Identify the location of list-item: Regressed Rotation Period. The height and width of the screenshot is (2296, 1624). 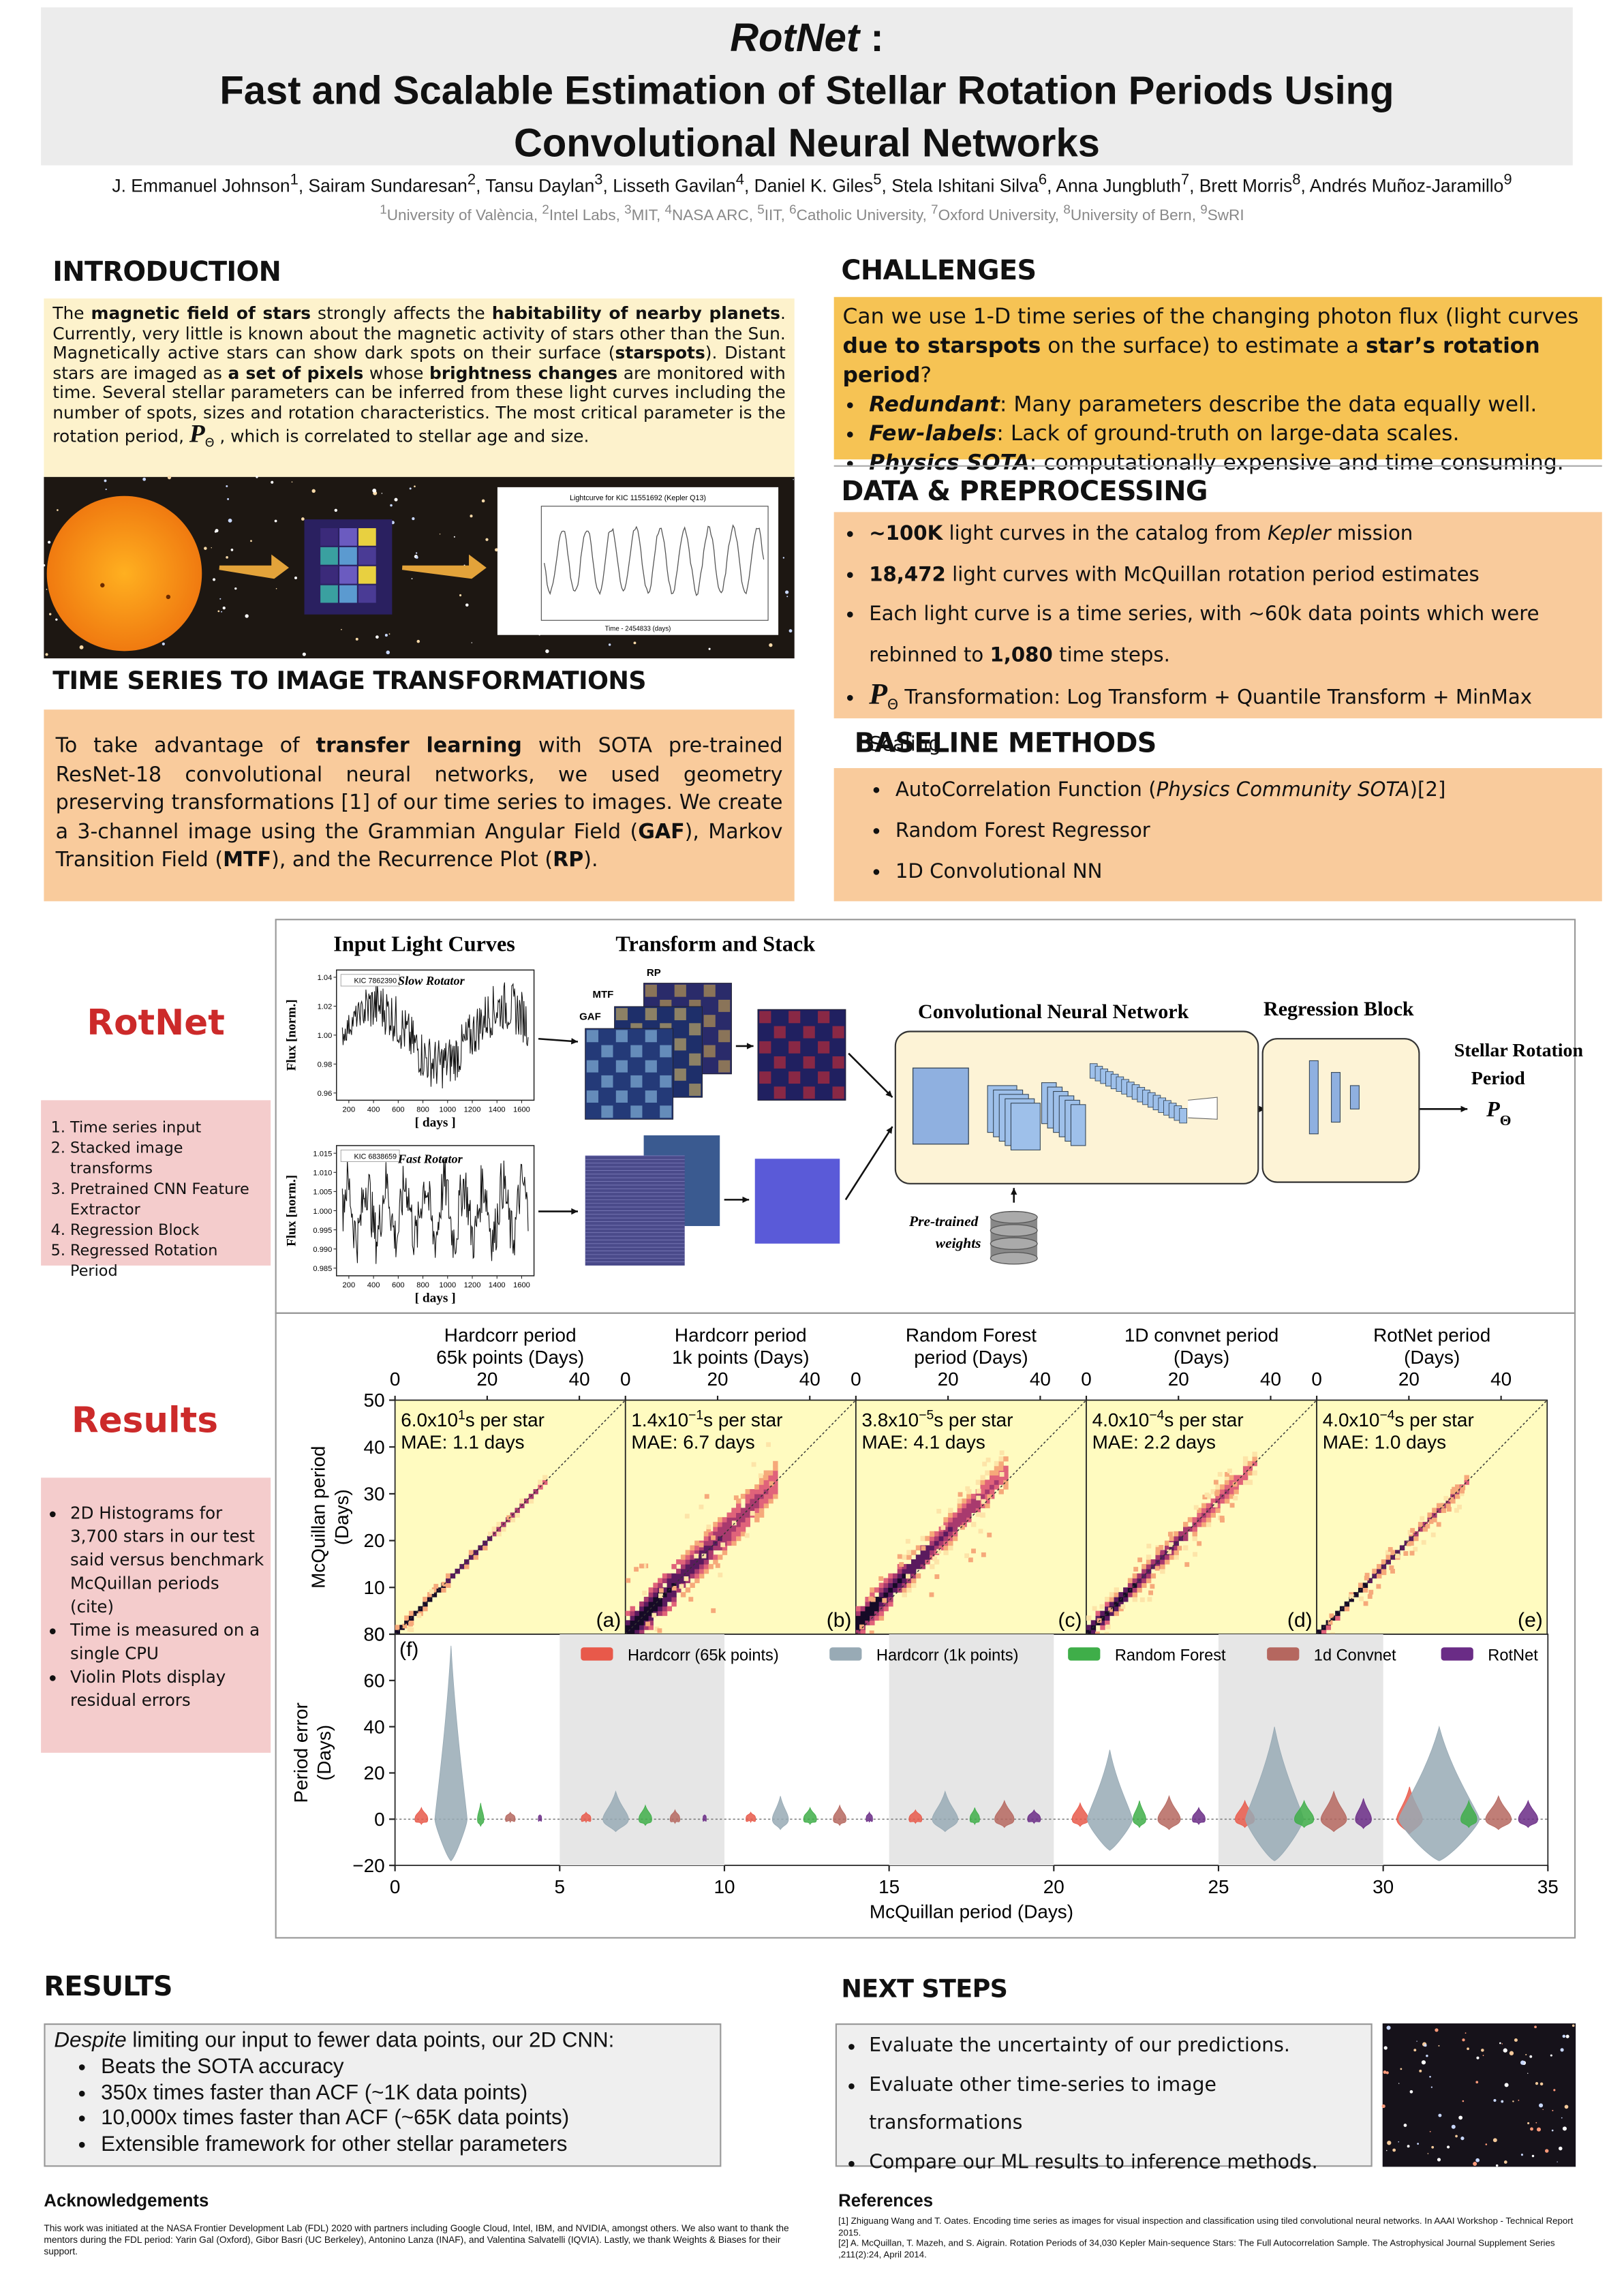
(169, 1260).